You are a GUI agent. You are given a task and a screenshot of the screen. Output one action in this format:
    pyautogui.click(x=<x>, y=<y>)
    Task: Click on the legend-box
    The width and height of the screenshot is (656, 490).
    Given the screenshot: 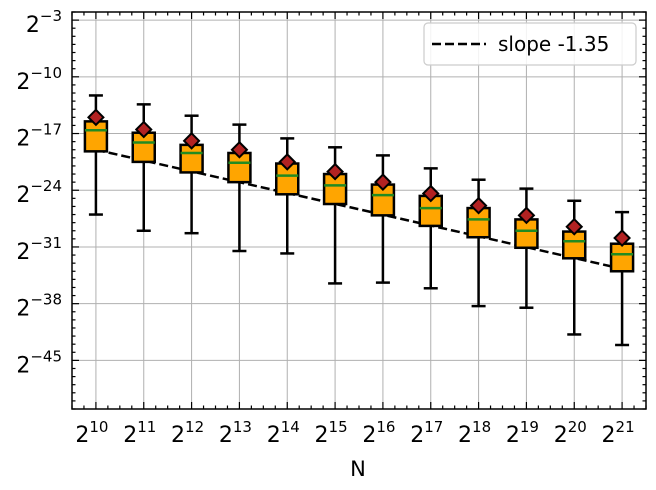 What is the action you would take?
    pyautogui.click(x=530, y=44)
    